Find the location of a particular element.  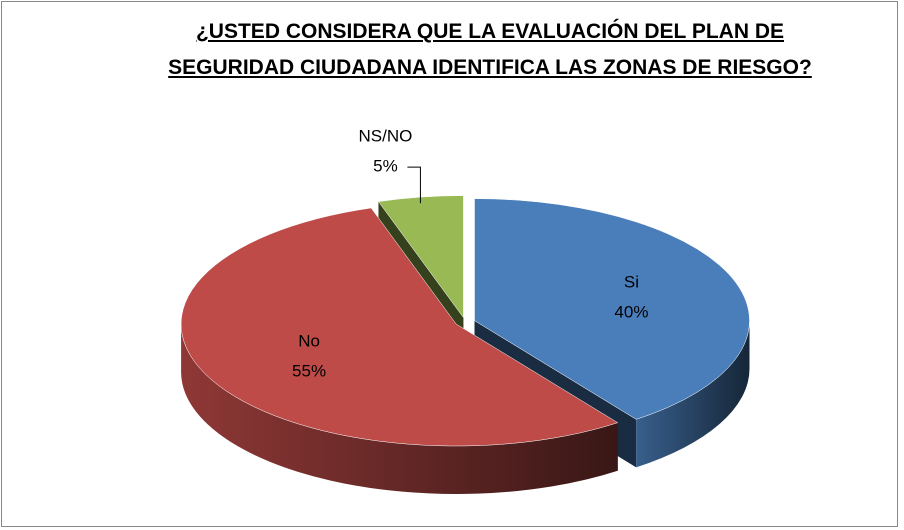

value-label: 5% is located at coordinates (385, 166).